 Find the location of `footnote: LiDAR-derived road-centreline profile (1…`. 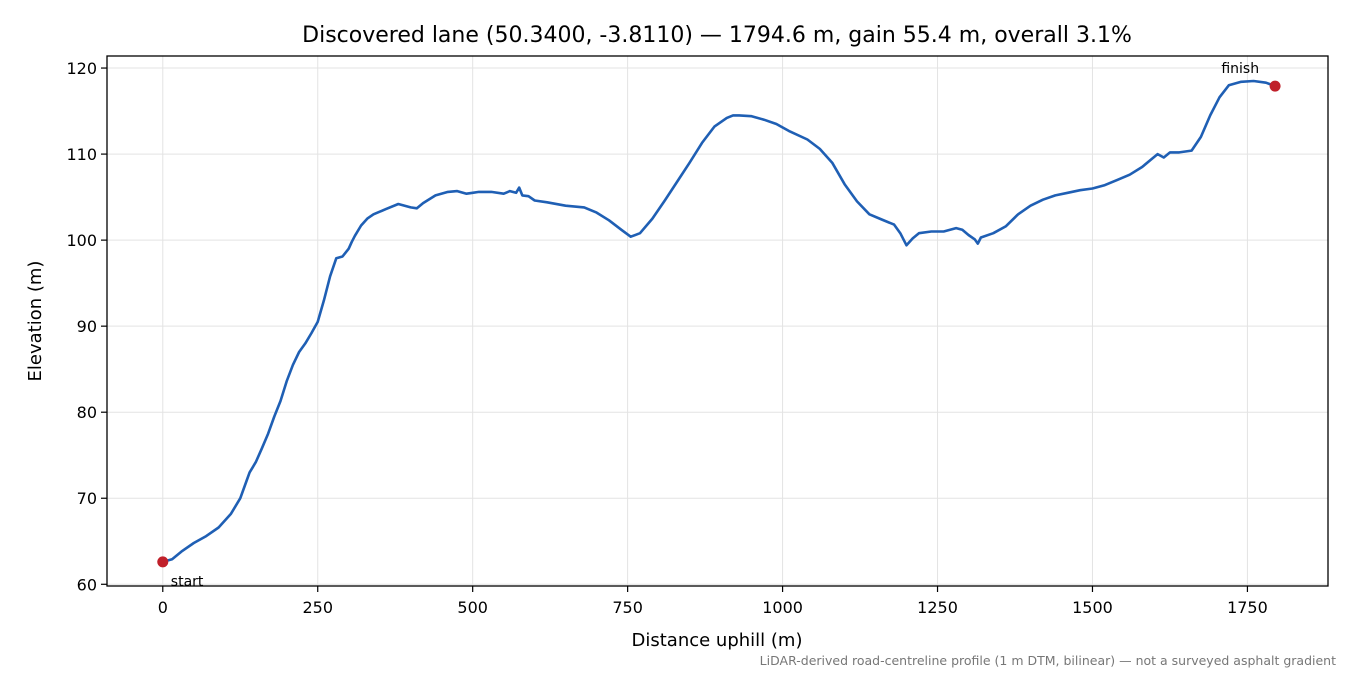

footnote: LiDAR-derived road-centreline profile (1… is located at coordinates (1048, 660).